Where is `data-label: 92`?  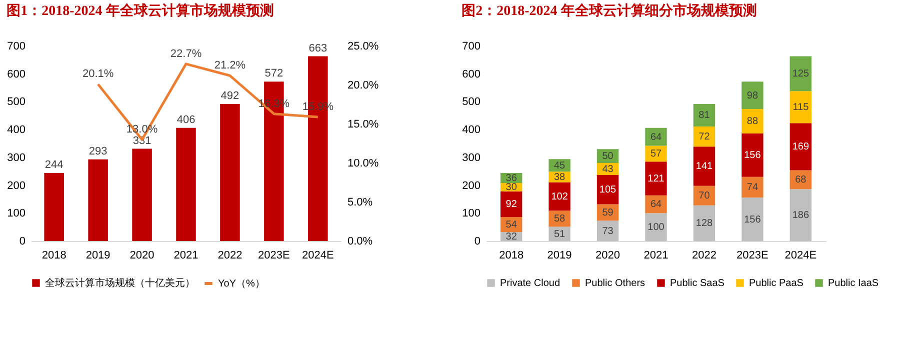
data-label: 92 is located at coordinates (512, 204).